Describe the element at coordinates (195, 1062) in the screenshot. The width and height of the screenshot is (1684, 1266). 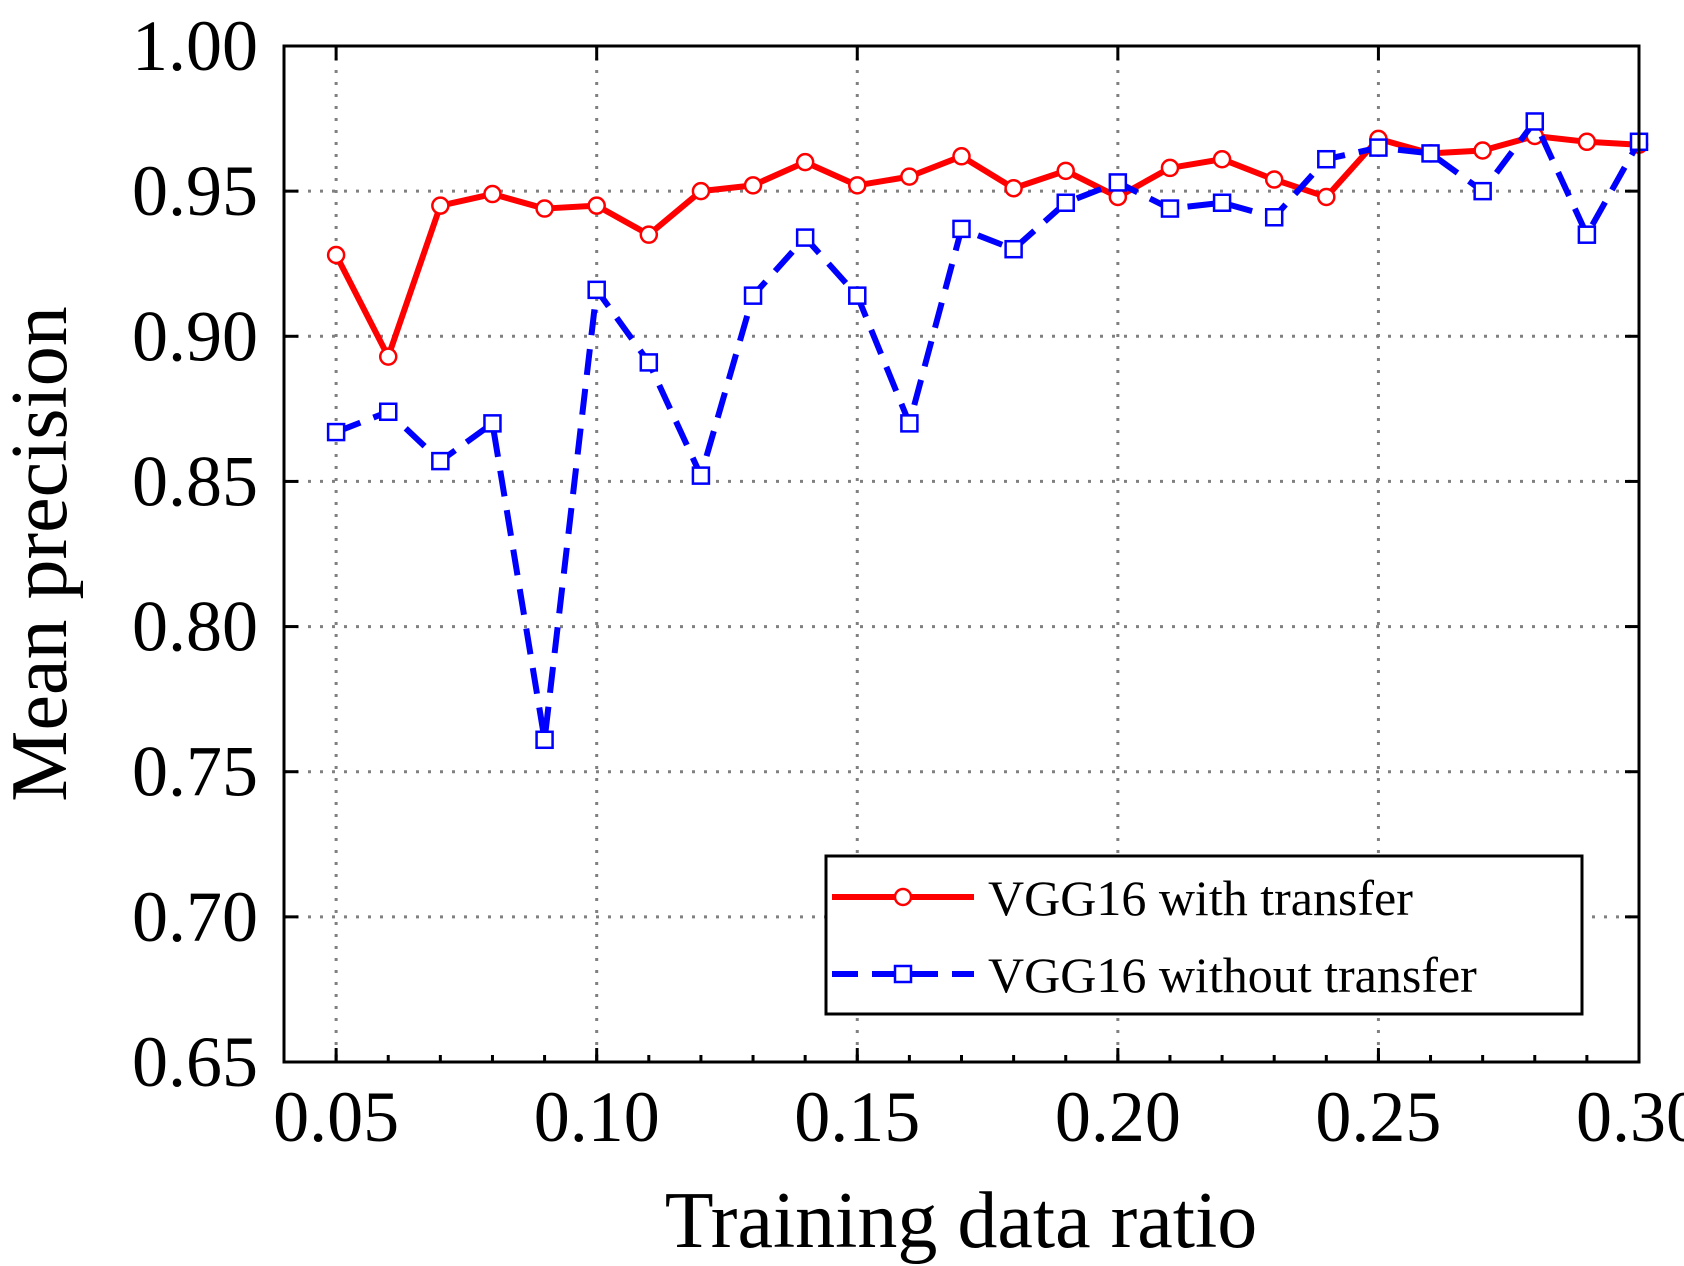
I see `y-tick-label: 0.65` at that location.